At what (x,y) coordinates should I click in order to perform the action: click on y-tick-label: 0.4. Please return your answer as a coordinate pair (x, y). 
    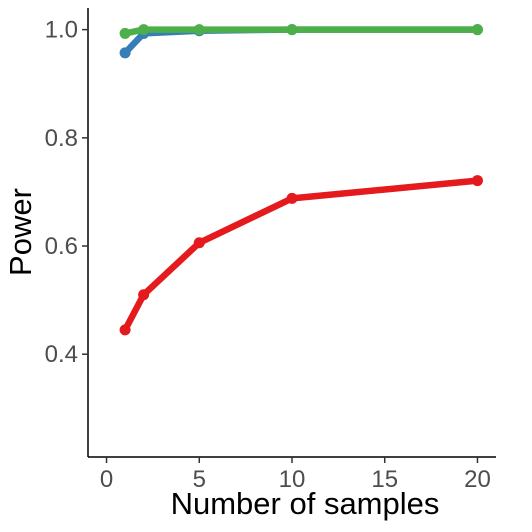
    Looking at the image, I should click on (61, 354).